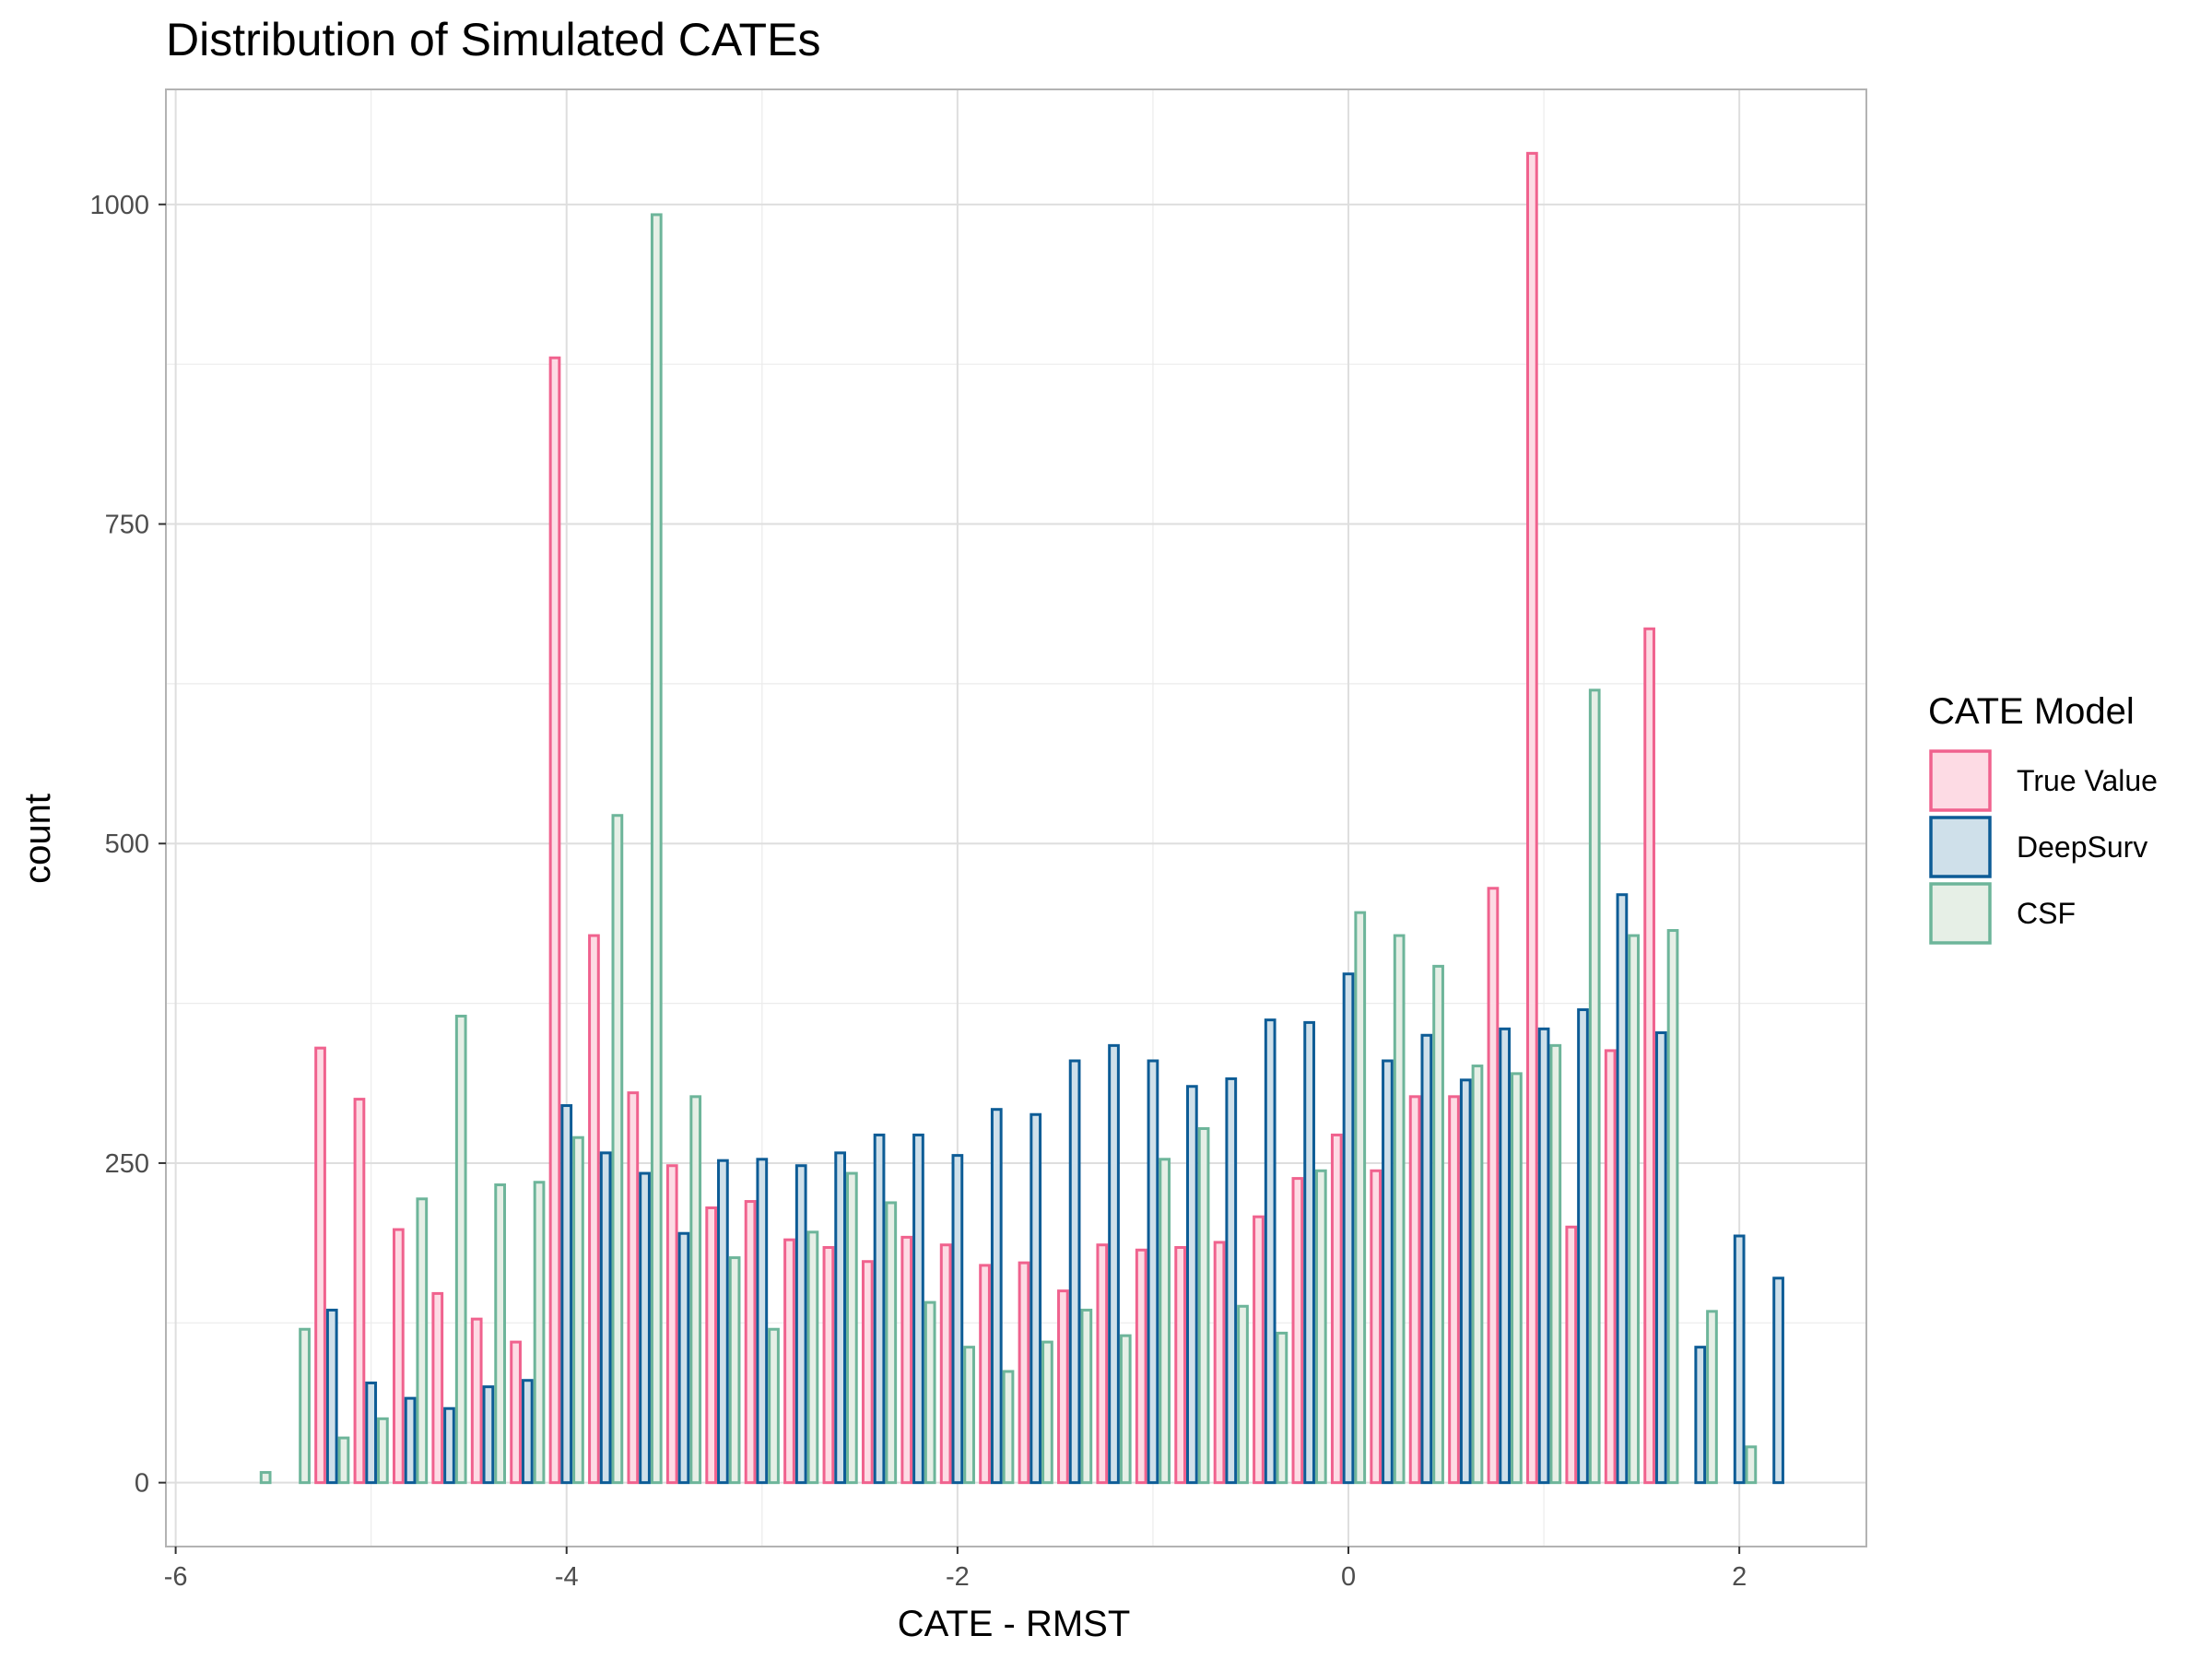 The image size is (2212, 1659). Describe the element at coordinates (2082, 847) in the screenshot. I see `legend-label: DeepSurv` at that location.